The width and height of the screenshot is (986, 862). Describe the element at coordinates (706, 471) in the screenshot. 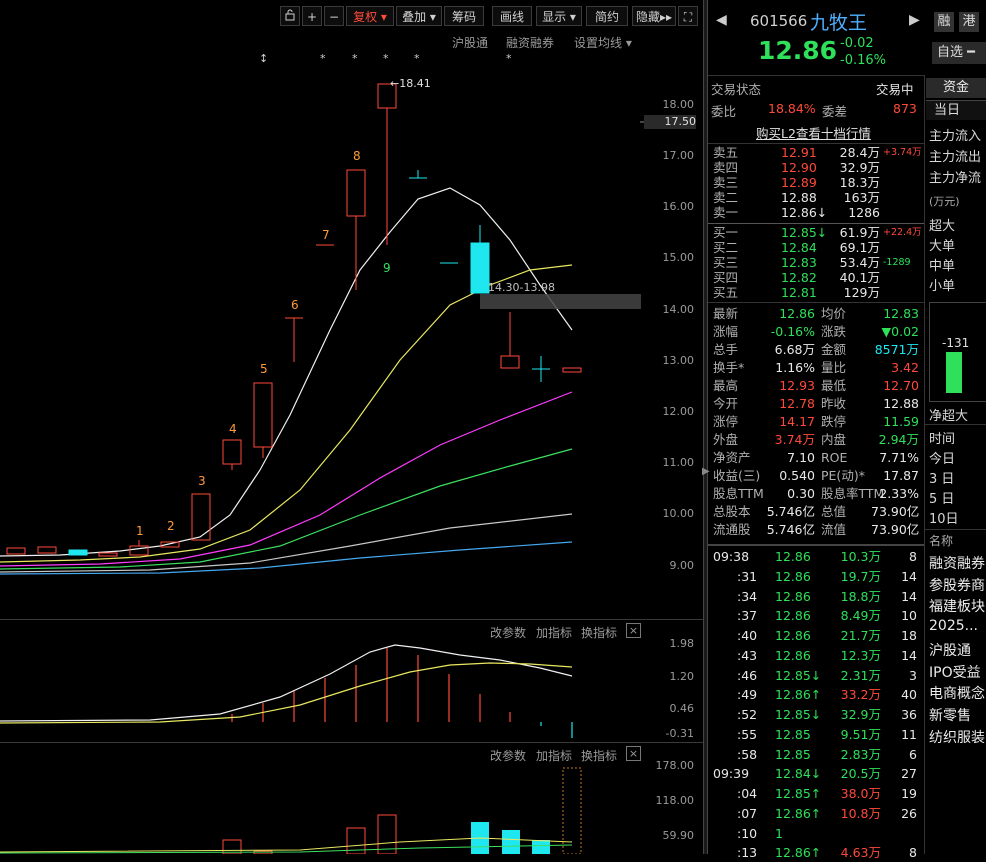

I see `collapse-arrow-icon: ▶` at that location.